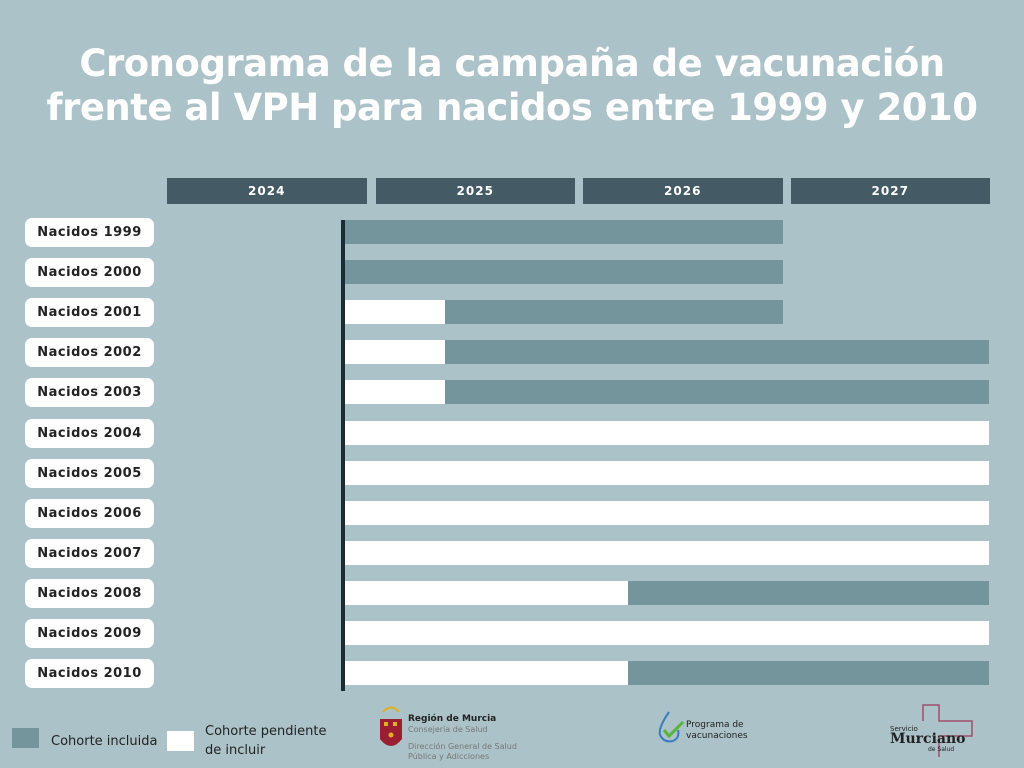 Image resolution: width=1024 pixels, height=768 pixels. Describe the element at coordinates (683, 191) in the screenshot. I see `year-header-2026: 2026` at that location.